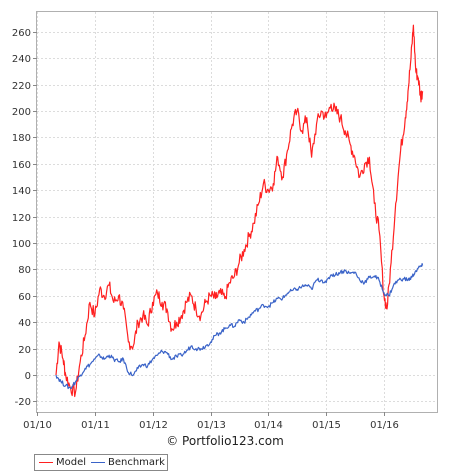  I want to click on y-tick-label: 40, so click(24, 323).